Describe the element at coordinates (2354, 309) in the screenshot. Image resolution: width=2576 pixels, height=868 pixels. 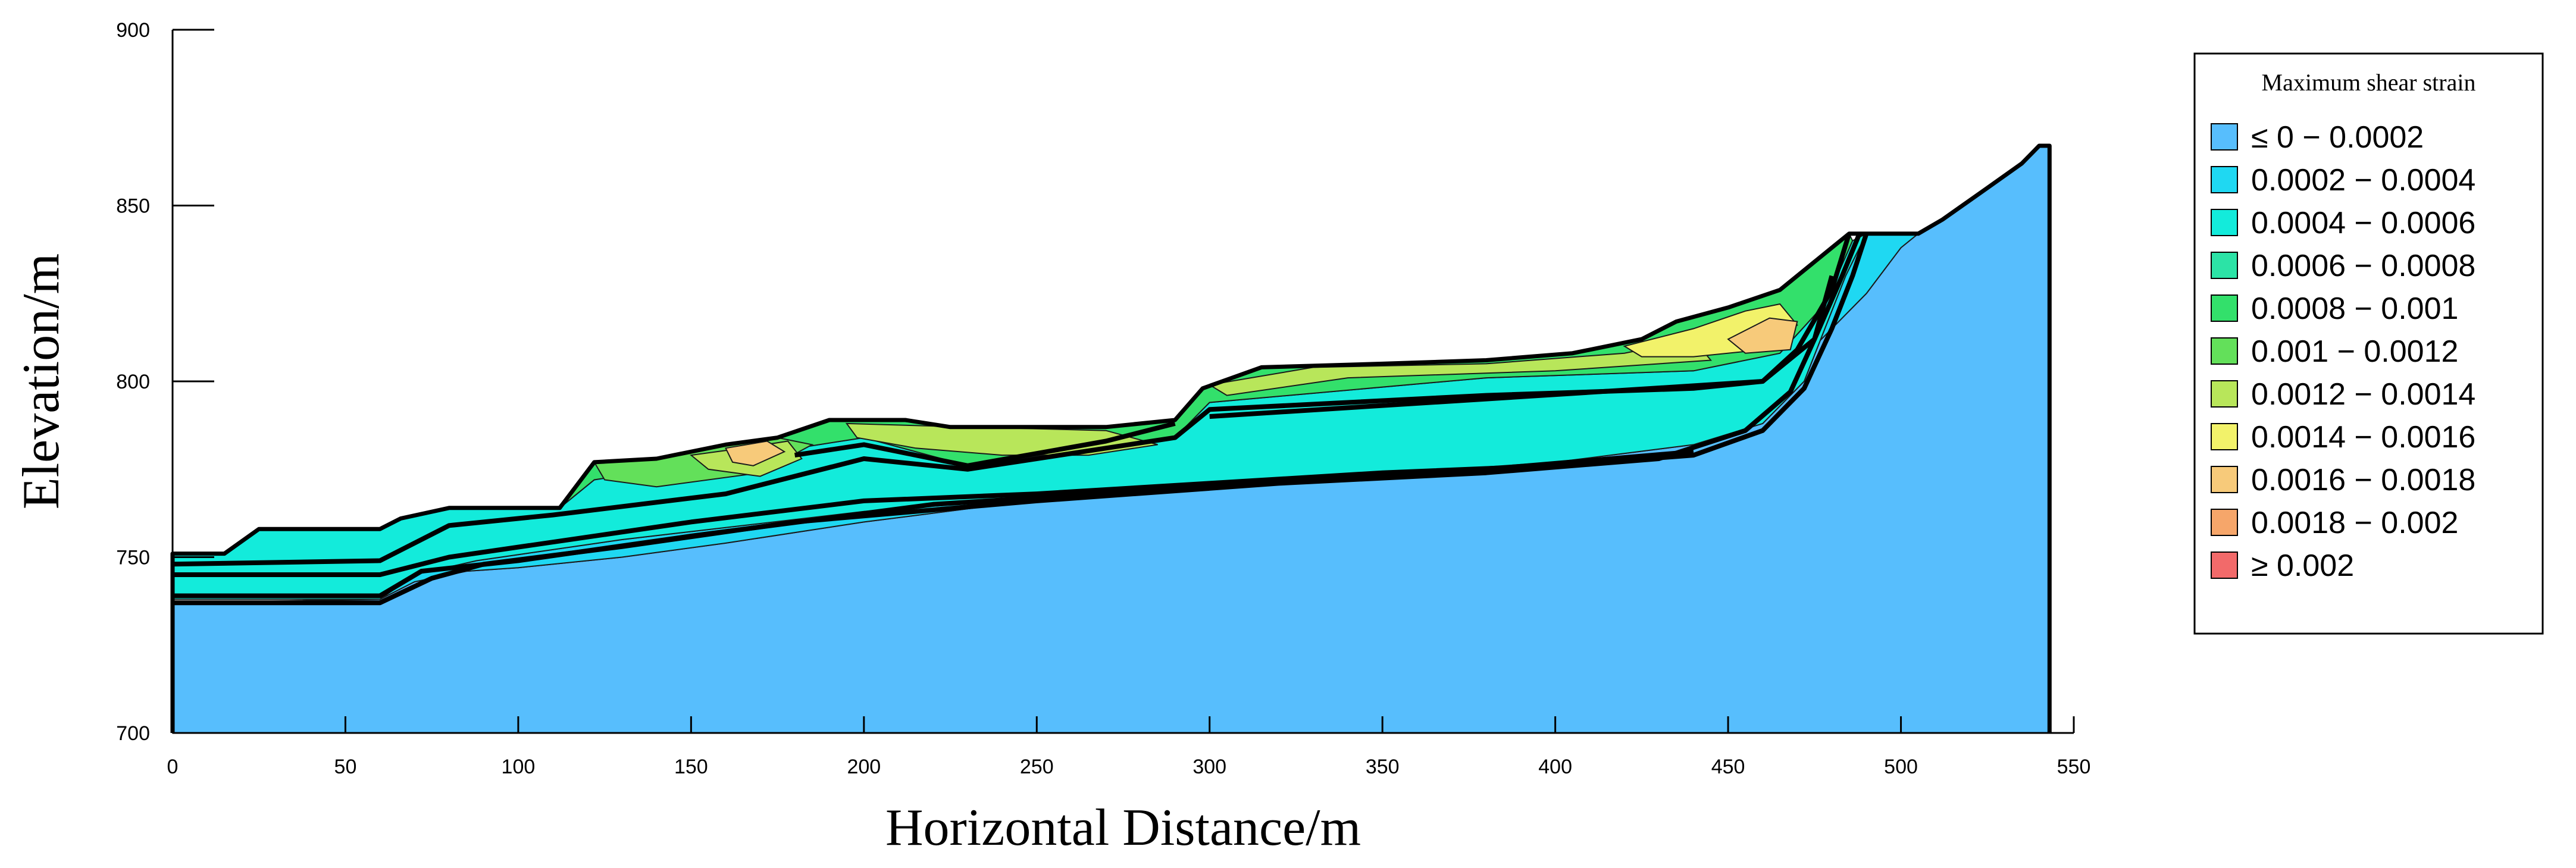
I see `legend-label-5: 0.0008 − 0.001` at that location.